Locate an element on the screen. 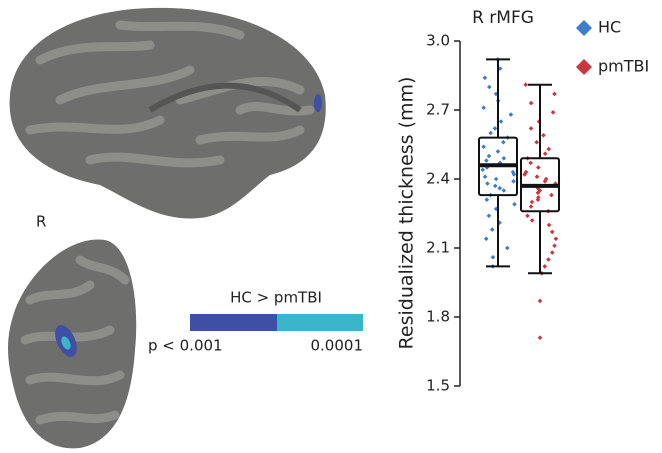  colorbar-label: p < 0.001 is located at coordinates (185, 346).